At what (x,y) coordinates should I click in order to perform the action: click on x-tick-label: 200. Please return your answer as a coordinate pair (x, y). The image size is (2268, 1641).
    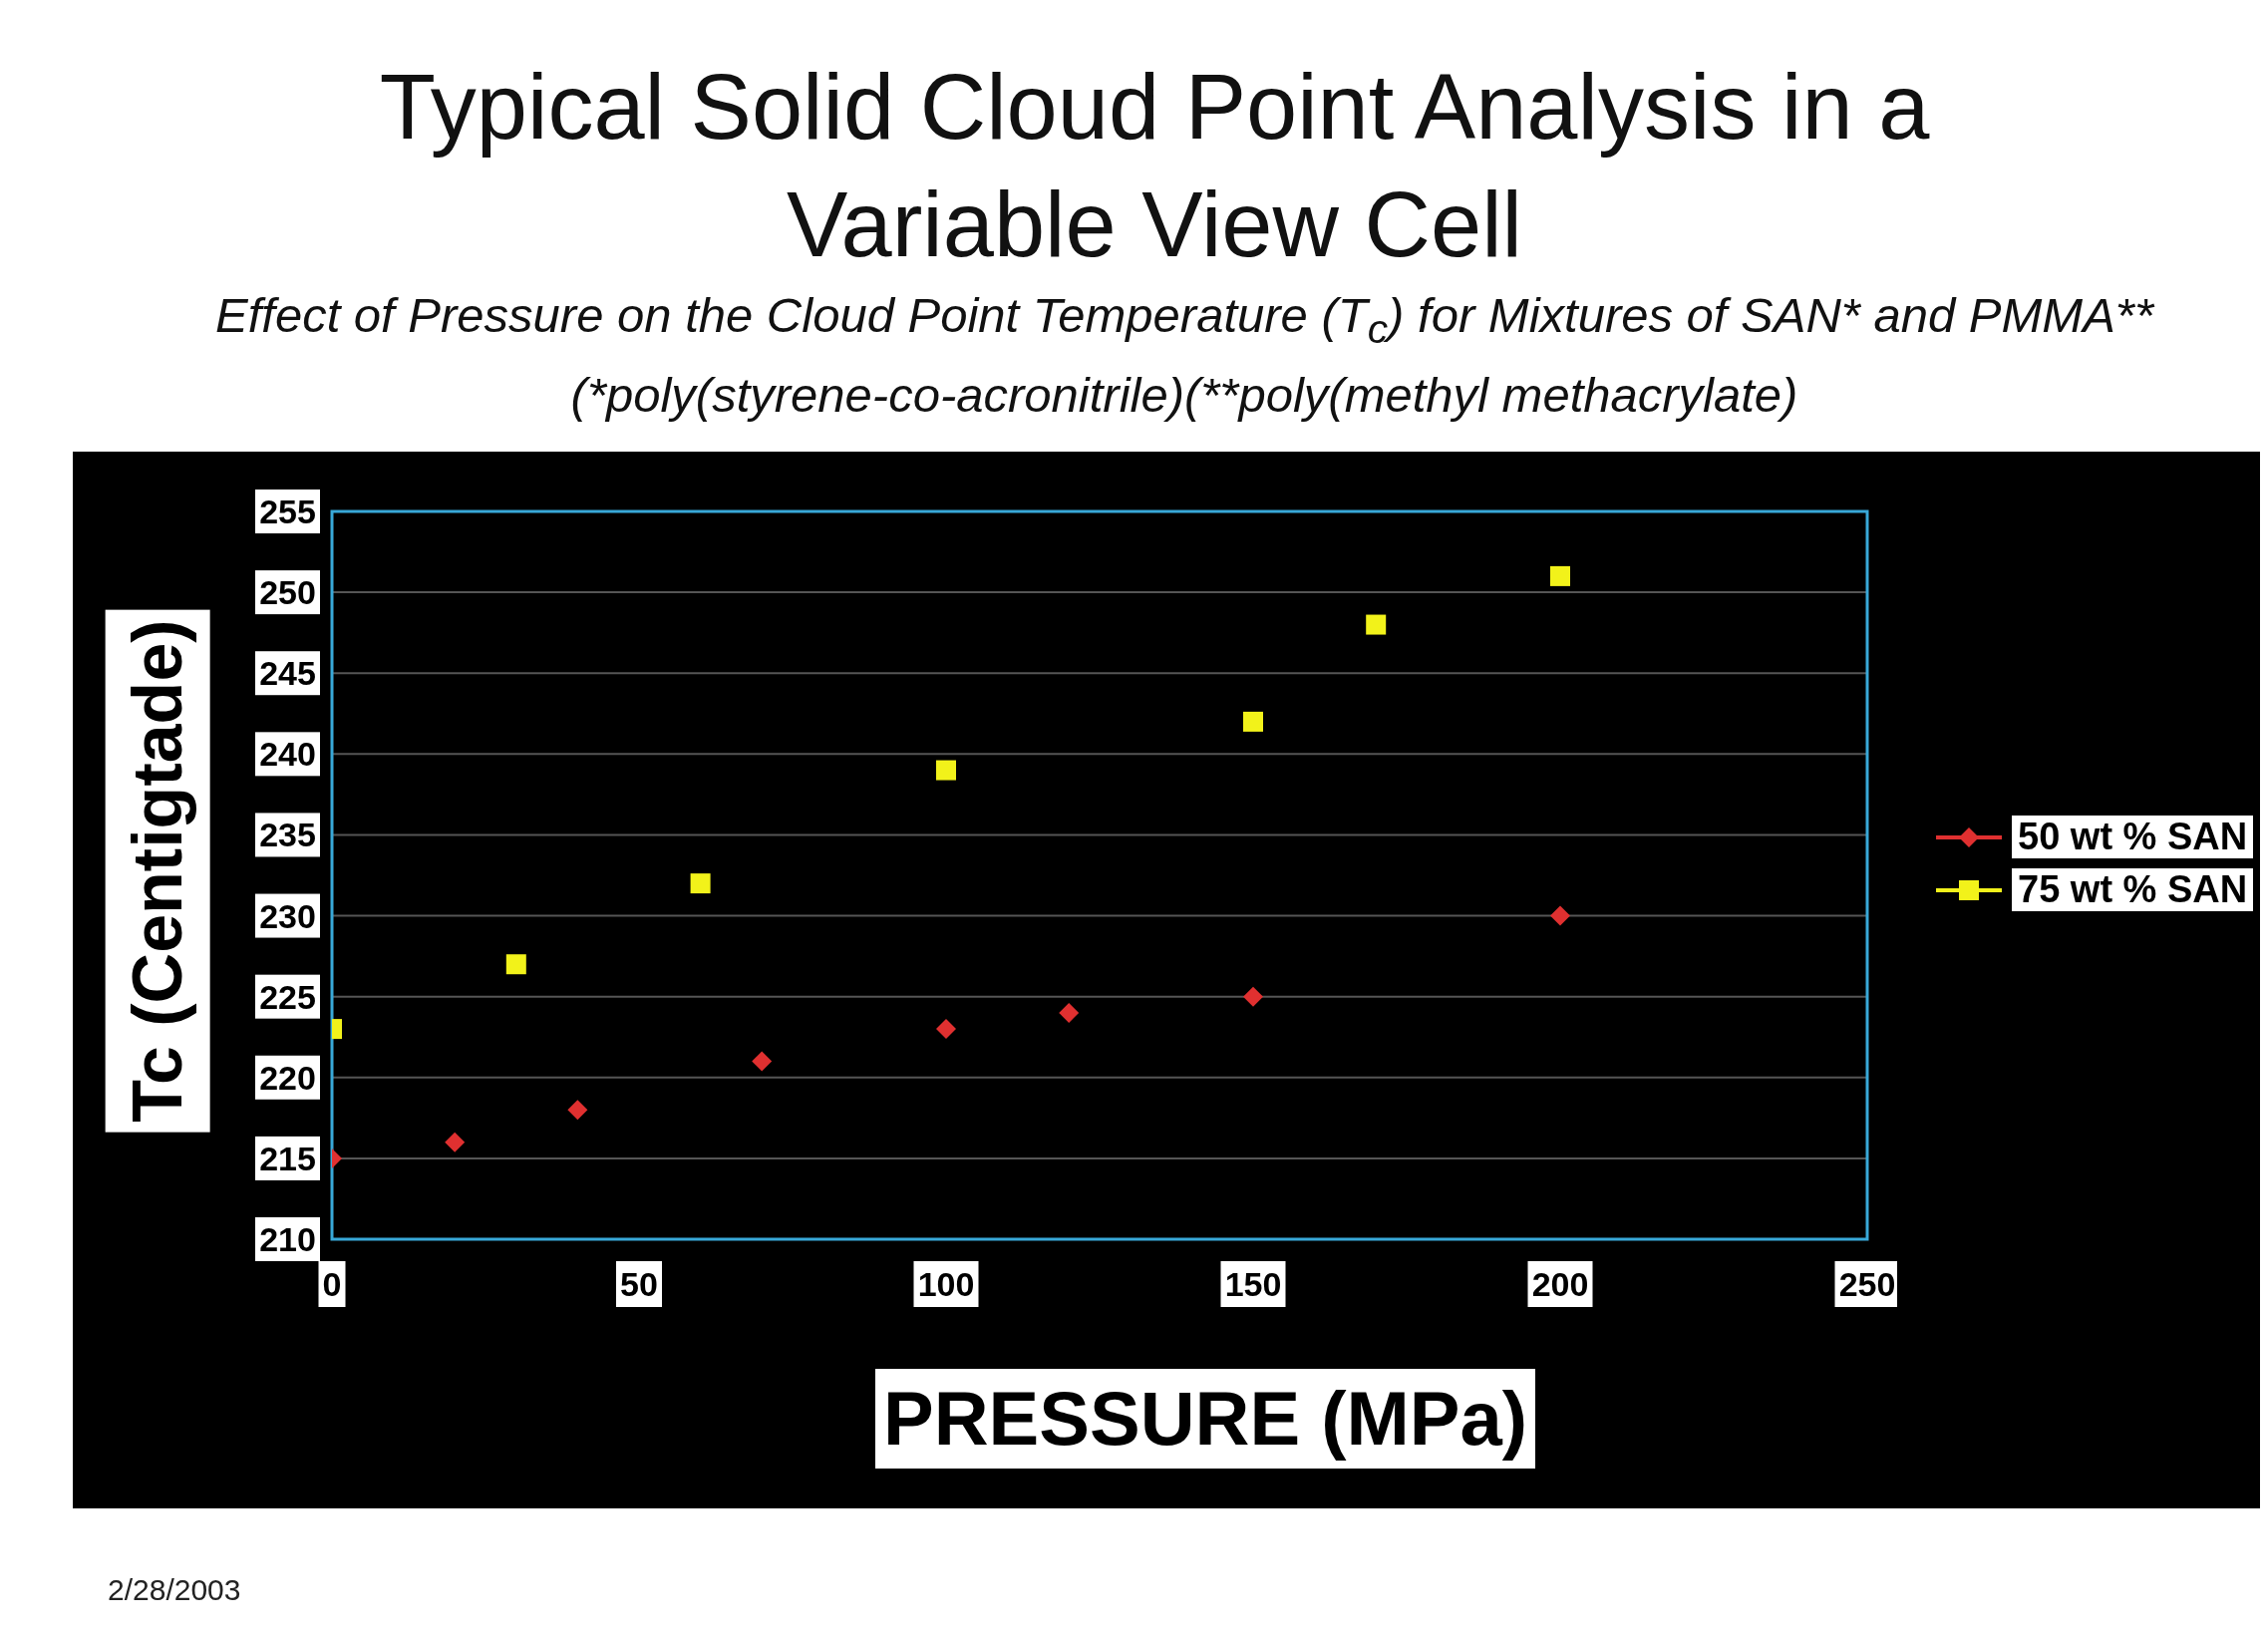
    Looking at the image, I should click on (1560, 1284).